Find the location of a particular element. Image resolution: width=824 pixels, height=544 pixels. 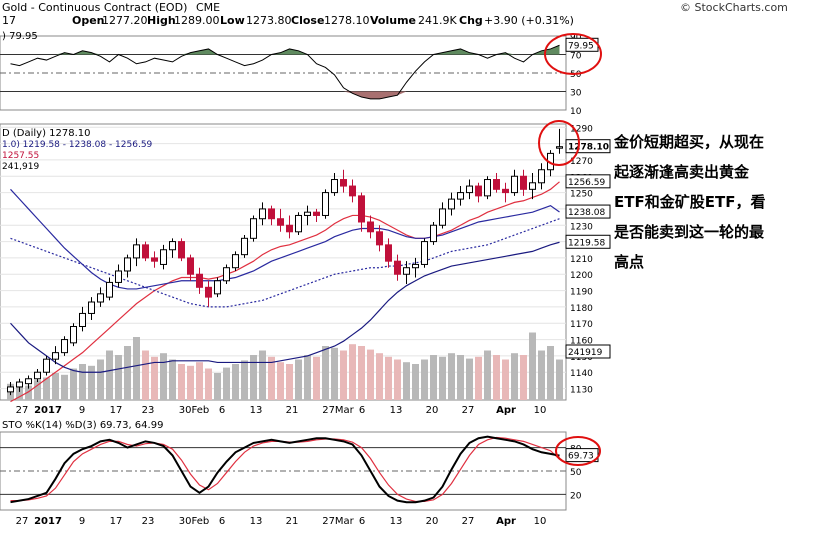

x-axis-label-bottom: 17 is located at coordinates (116, 521).